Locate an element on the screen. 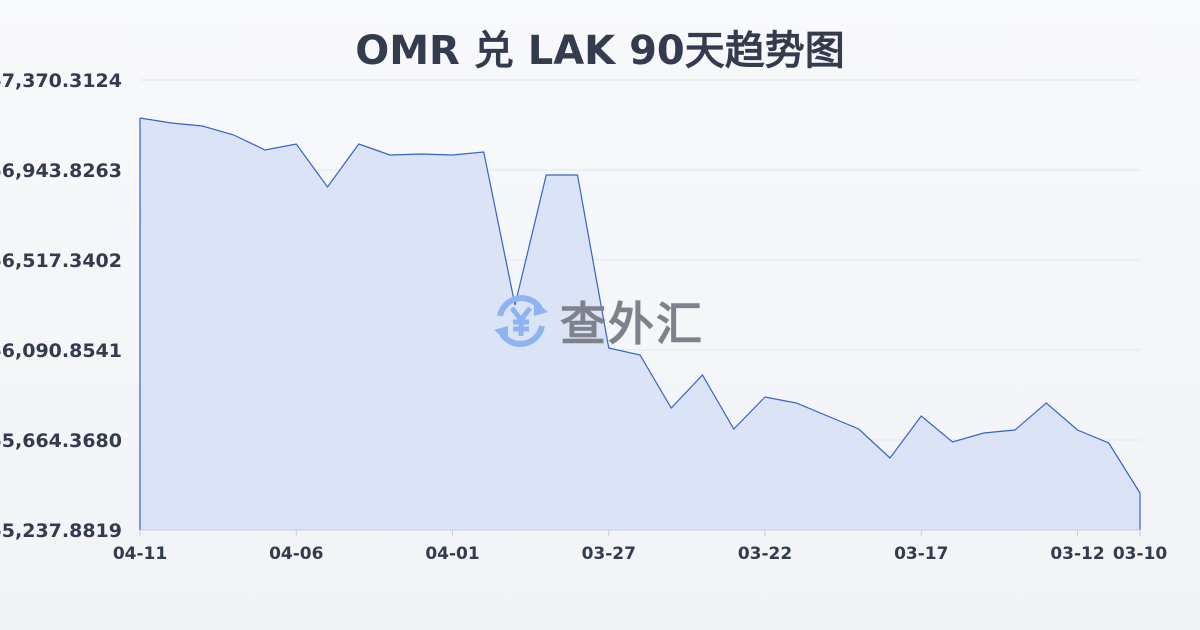 The image size is (1200, 630). x-tick-label: 03-17 is located at coordinates (921, 554).